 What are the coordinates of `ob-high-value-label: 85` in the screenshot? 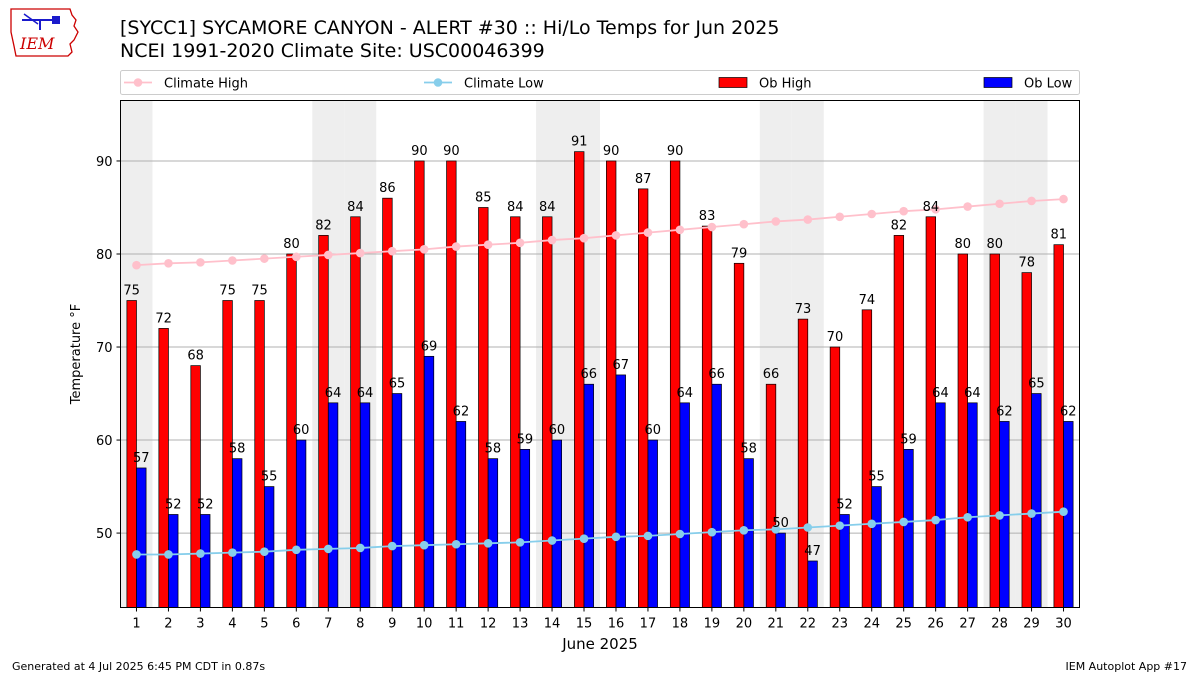 It's located at (483, 197).